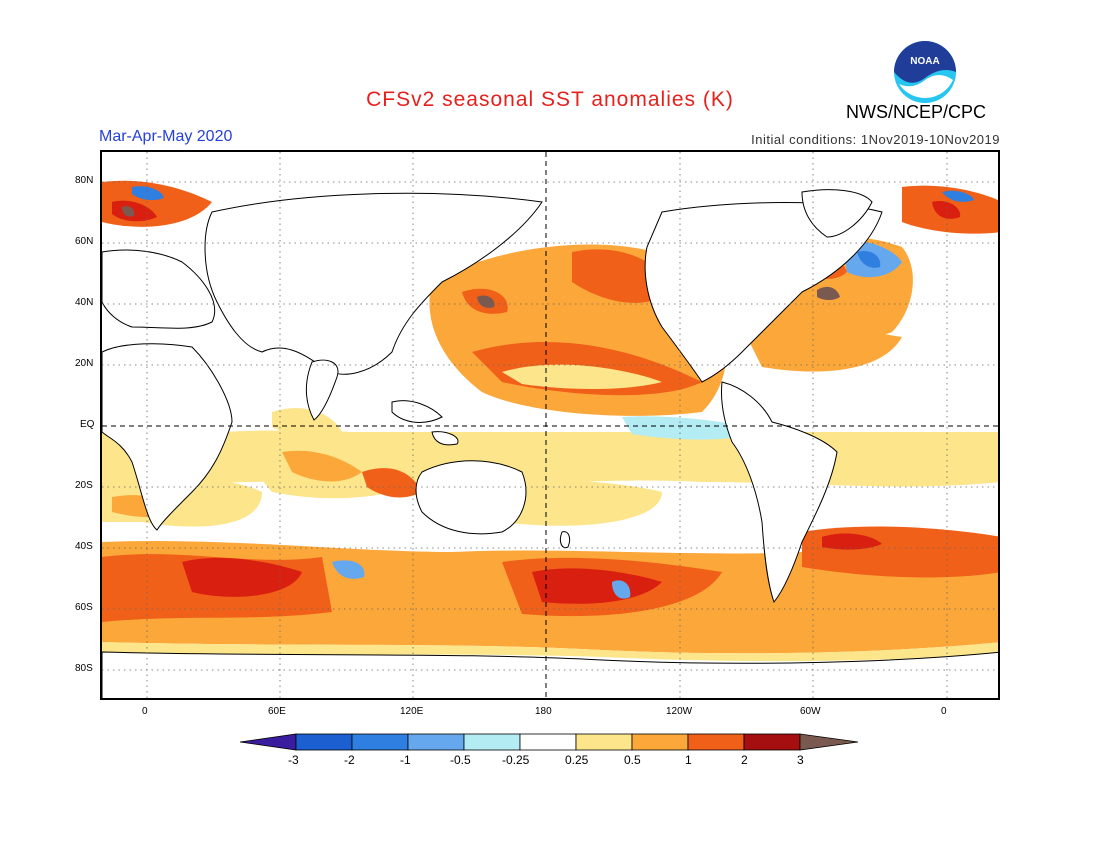  What do you see at coordinates (84, 180) in the screenshot?
I see `lat-label: 80N` at bounding box center [84, 180].